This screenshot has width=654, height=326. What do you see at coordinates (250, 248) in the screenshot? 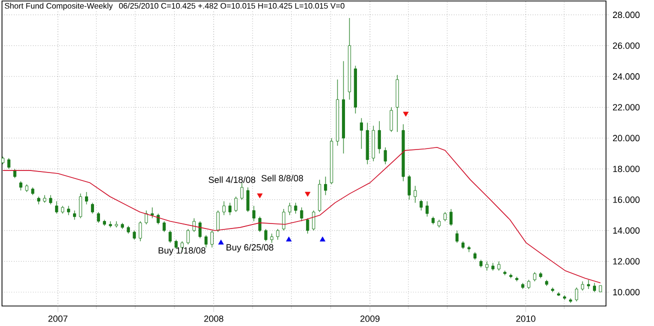
I see `annotation: Buy 6/25/08` at bounding box center [250, 248].